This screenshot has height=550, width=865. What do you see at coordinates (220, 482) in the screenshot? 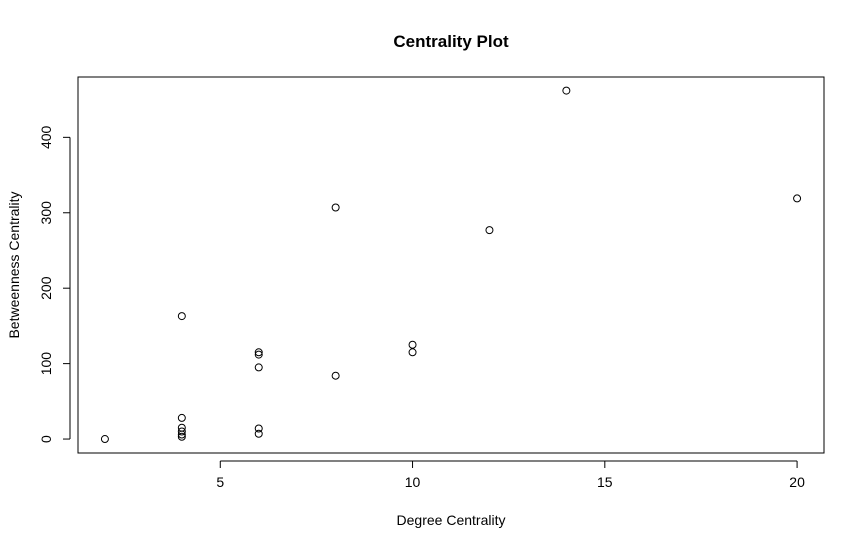
I see `x-tick-label: 5` at bounding box center [220, 482].